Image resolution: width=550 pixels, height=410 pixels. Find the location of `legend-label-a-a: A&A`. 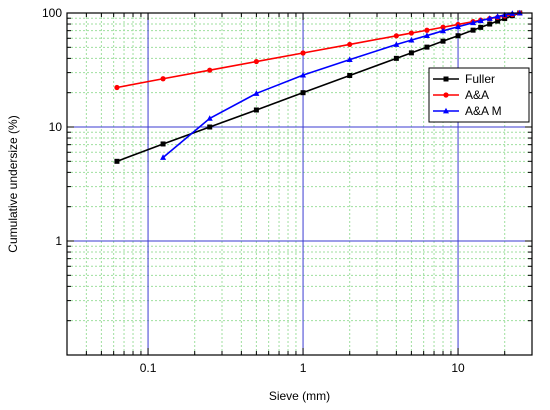

legend-label-a-a: A&A is located at coordinates (477, 95).